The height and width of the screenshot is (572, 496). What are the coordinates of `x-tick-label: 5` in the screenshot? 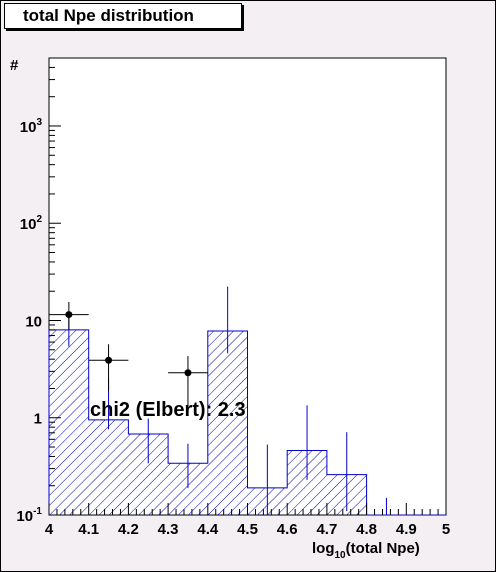 It's located at (446, 529).